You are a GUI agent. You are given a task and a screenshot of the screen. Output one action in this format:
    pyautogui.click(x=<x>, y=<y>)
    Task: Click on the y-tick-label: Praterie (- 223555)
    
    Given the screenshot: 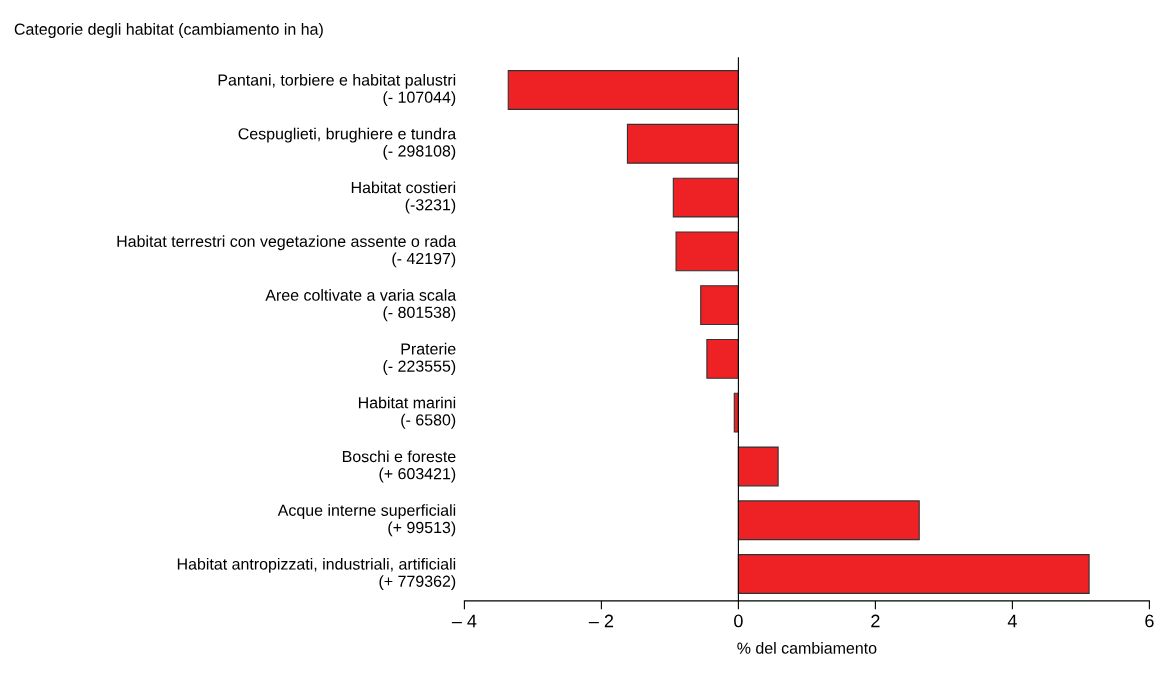 What is the action you would take?
    pyautogui.click(x=419, y=358)
    